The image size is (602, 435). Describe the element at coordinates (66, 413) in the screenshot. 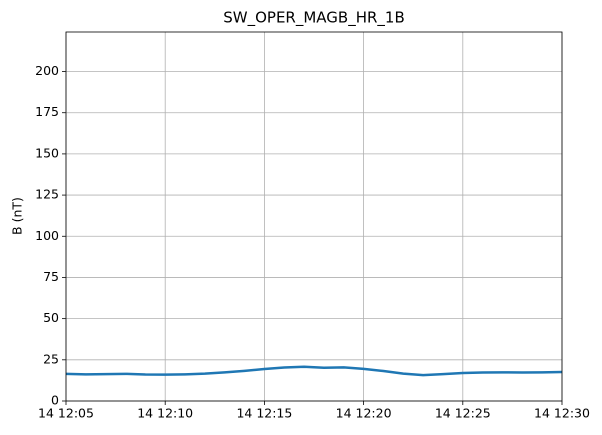

I see `x-tick-label: 14 12:05` at that location.